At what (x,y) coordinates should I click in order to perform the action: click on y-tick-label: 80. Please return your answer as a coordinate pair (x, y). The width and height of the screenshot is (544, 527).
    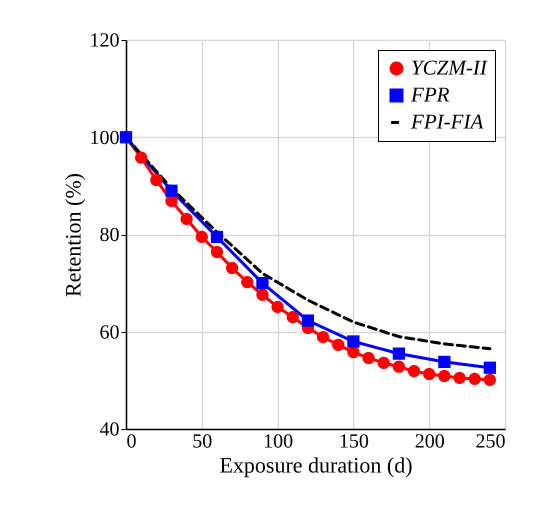
    Looking at the image, I should click on (110, 235).